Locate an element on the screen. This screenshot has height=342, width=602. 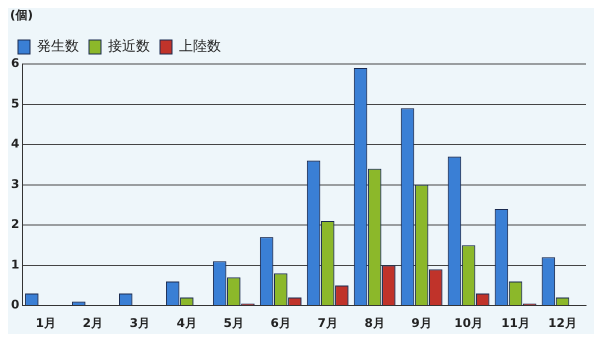
x-tick-label: 9月 is located at coordinates (421, 323).